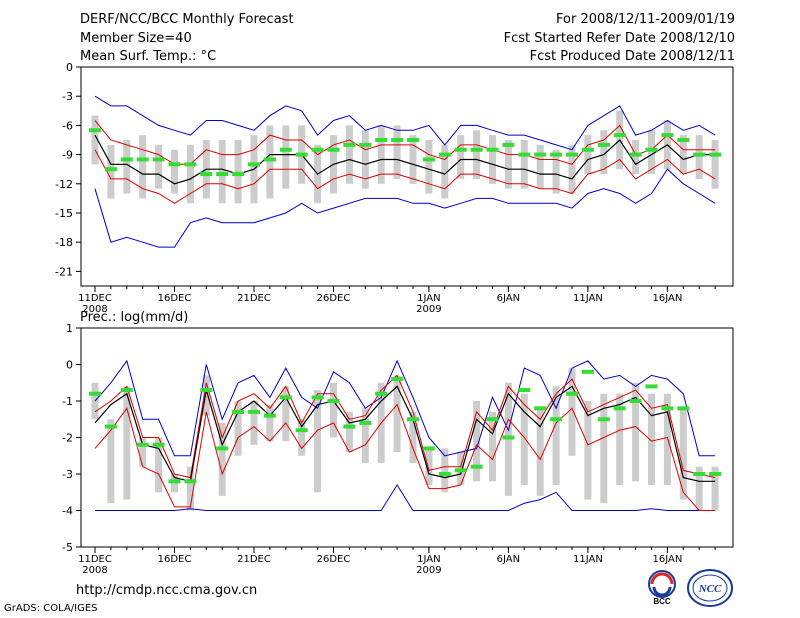  What do you see at coordinates (69, 365) in the screenshot?
I see `prec-y-tick-label: 0` at bounding box center [69, 365].